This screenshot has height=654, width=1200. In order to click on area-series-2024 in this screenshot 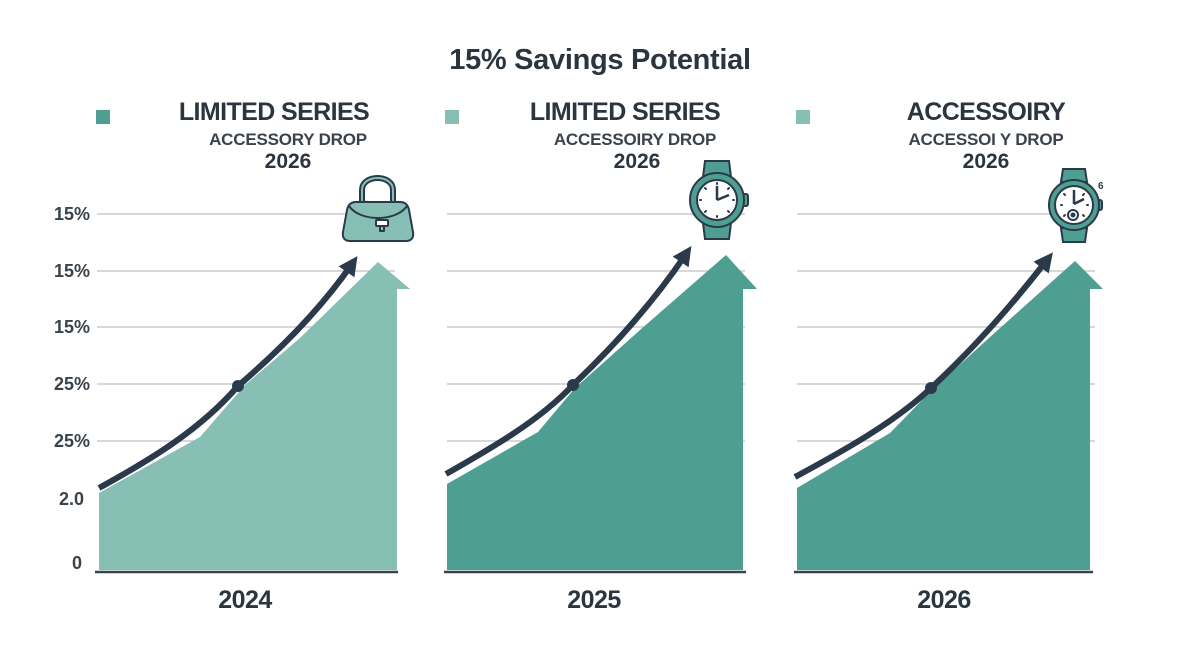, I will do `click(254, 416)`.